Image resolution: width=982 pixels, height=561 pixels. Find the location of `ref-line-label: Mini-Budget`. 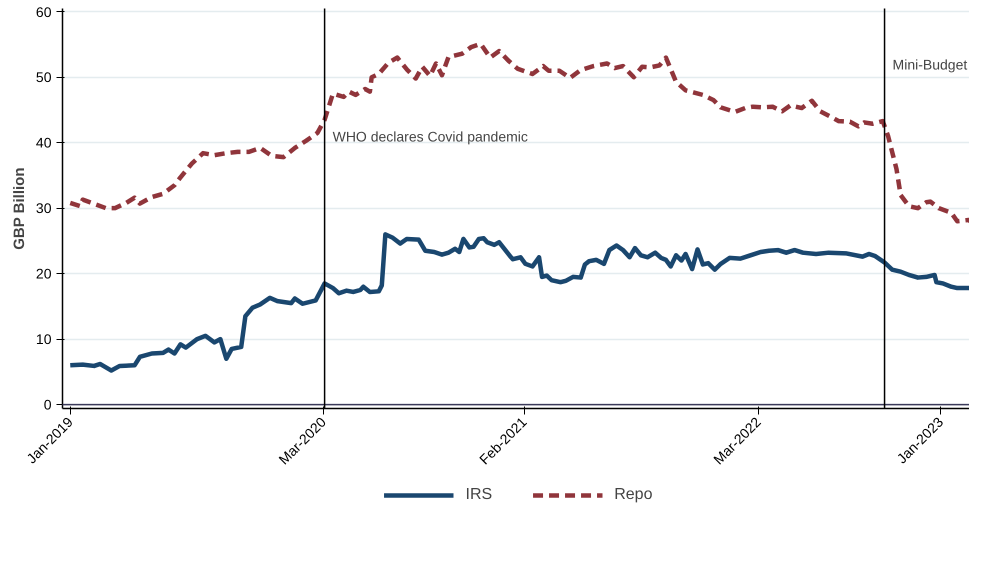

ref-line-label: Mini-Budget is located at coordinates (930, 64).